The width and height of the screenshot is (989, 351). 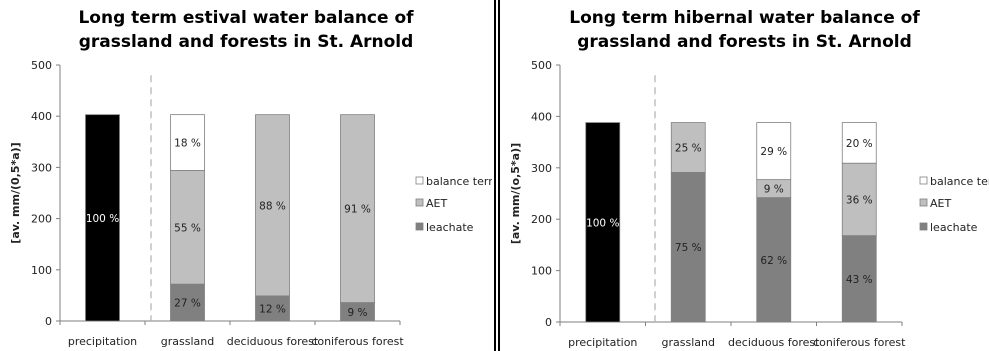 I want to click on data-label: 75 %, so click(x=688, y=248).